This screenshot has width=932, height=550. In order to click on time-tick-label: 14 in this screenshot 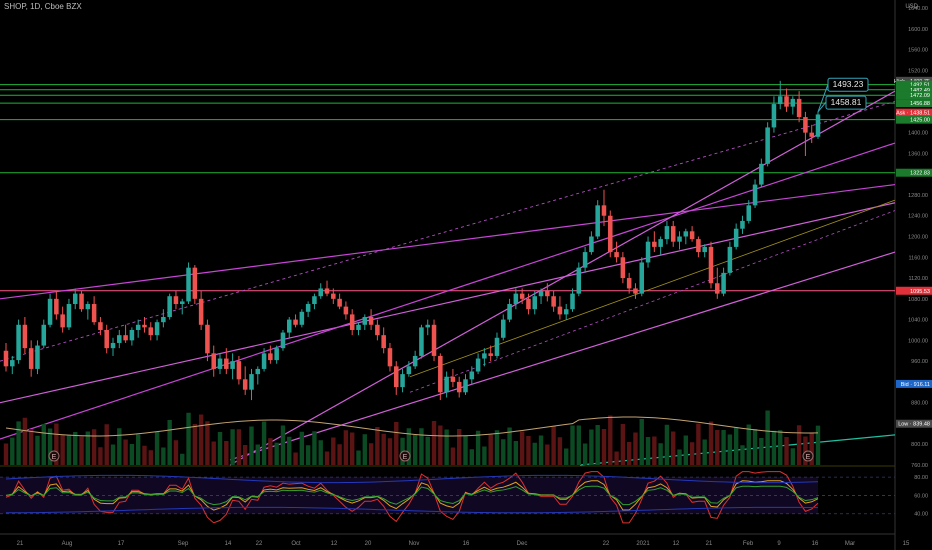, I will do `click(228, 544)`.